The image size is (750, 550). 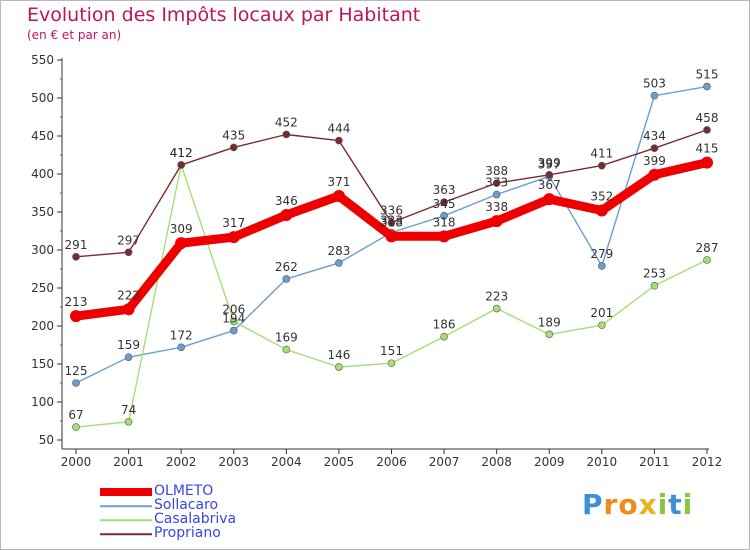 I want to click on logo-letter: r, so click(x=611, y=504).